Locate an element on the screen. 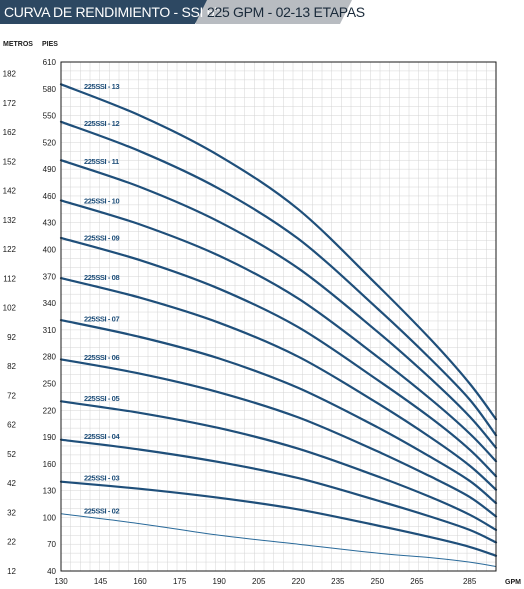 The width and height of the screenshot is (524, 589). feet-tick-label: 340 is located at coordinates (50, 303).